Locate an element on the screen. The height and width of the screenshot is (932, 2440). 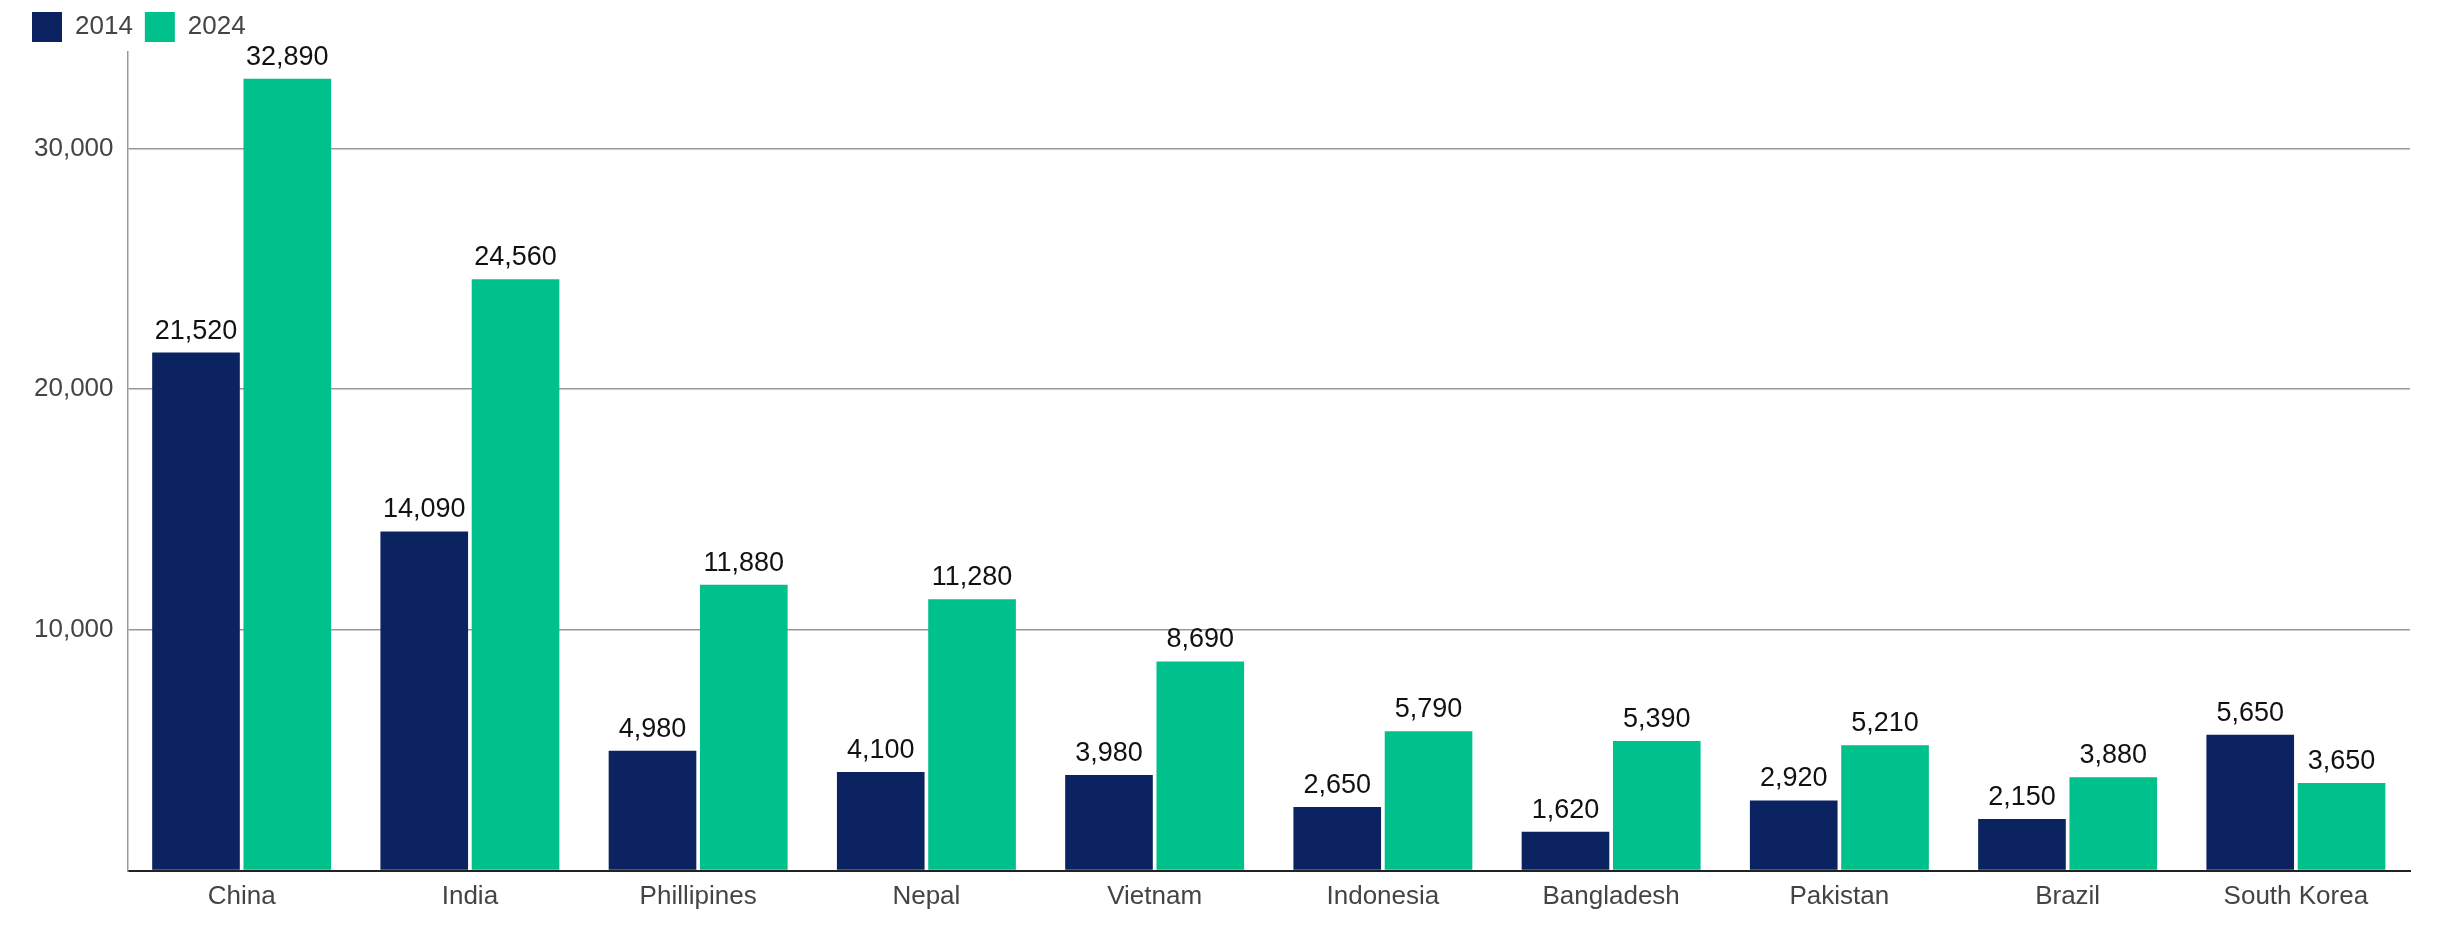
data-label: 5,210 is located at coordinates (1885, 722).